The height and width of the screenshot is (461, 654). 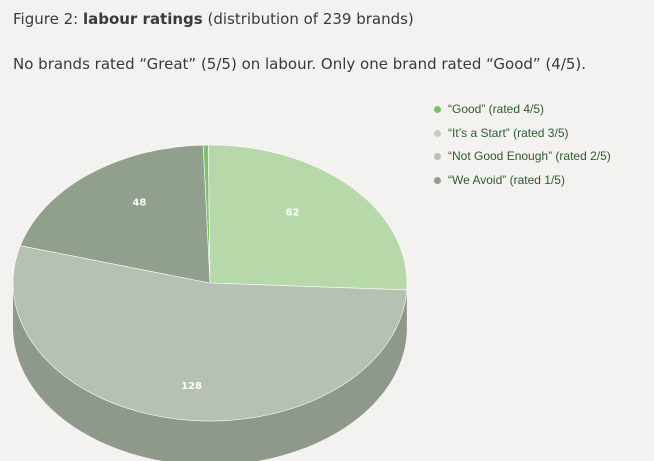 What do you see at coordinates (496, 109) in the screenshot?
I see `legend-label: “Good” (rated 4/5)` at bounding box center [496, 109].